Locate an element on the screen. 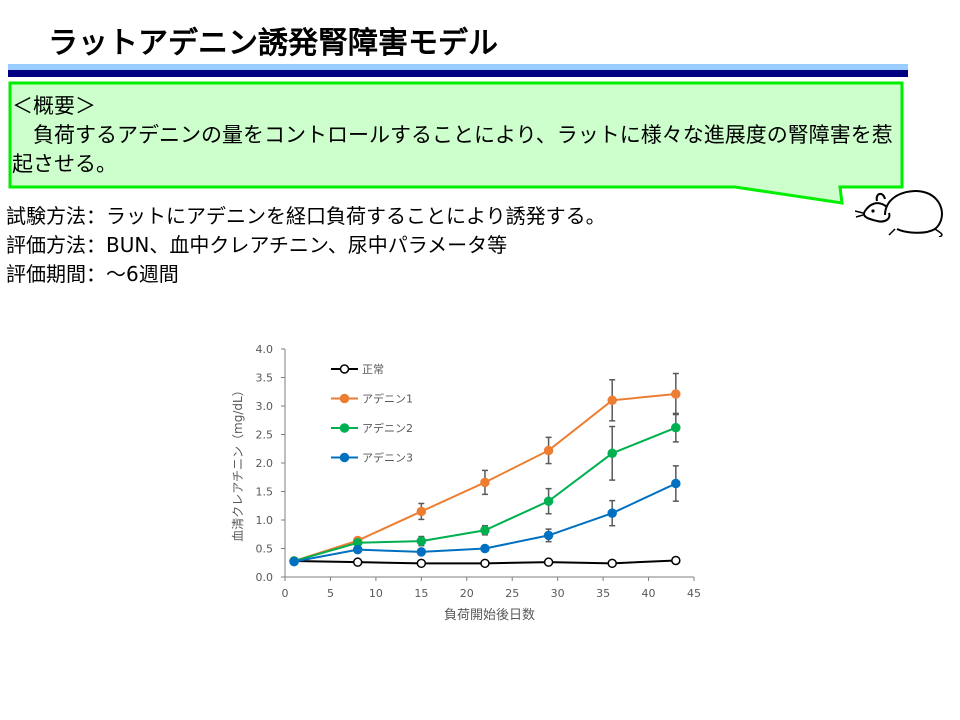 The image size is (960, 720). x-tick-label: 35 is located at coordinates (603, 593).